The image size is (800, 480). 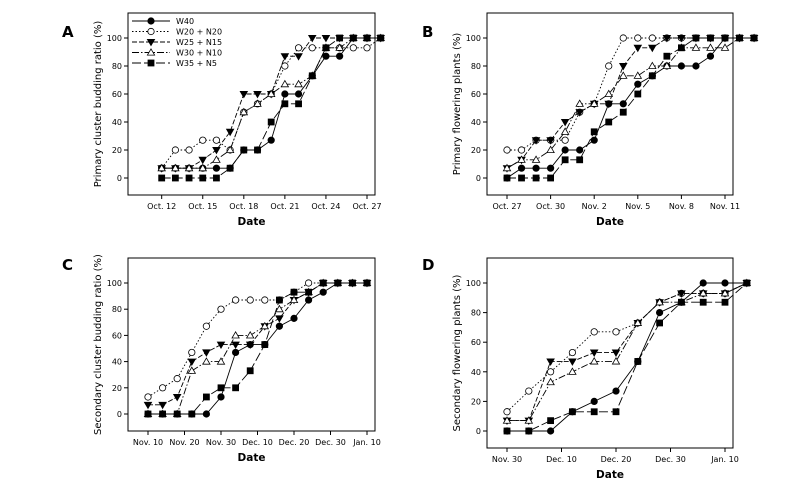 I want to click on x-tick-label: Oct. 27, so click(x=366, y=206).